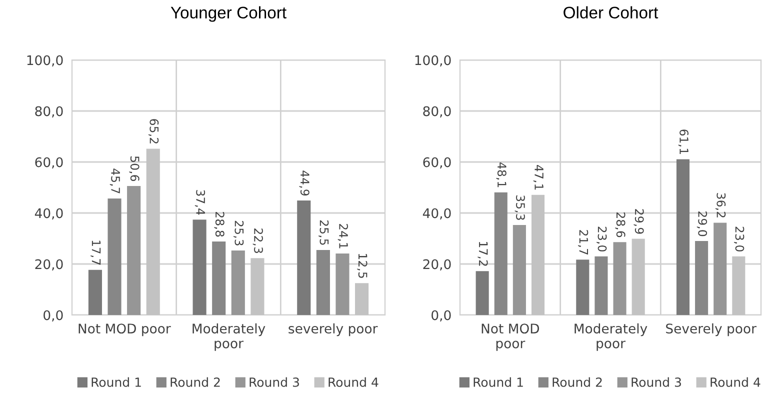 The image size is (768, 403). What do you see at coordinates (115, 181) in the screenshot?
I see `data-label: 45,7` at bounding box center [115, 181].